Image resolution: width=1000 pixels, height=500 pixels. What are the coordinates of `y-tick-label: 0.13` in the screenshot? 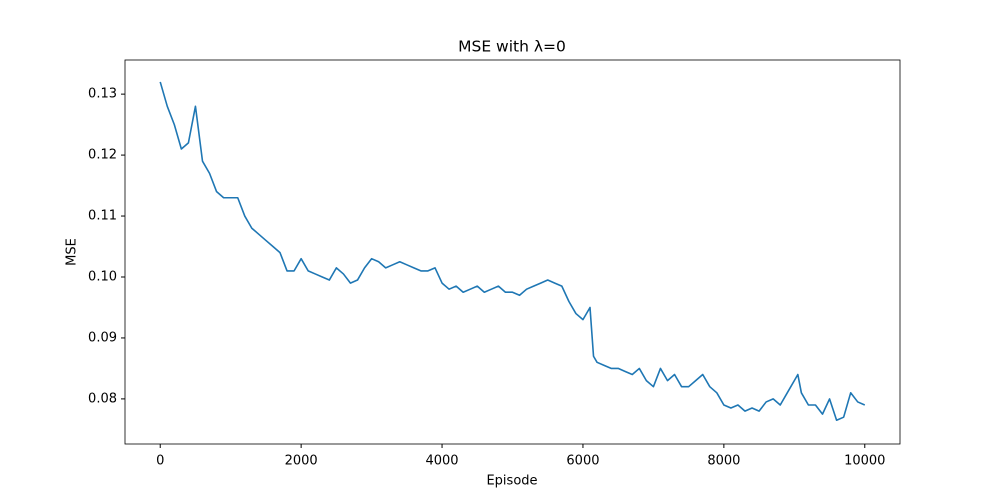 It's located at (102, 94).